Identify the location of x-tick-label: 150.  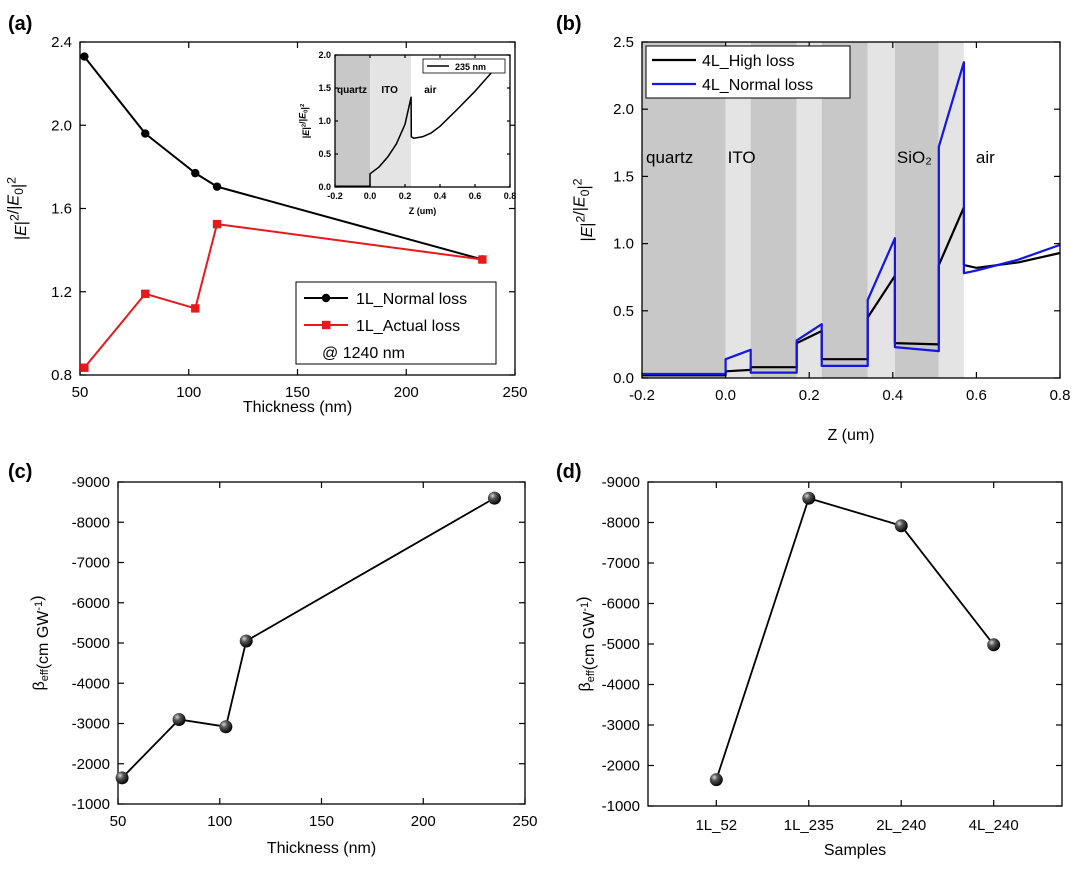
(321, 821).